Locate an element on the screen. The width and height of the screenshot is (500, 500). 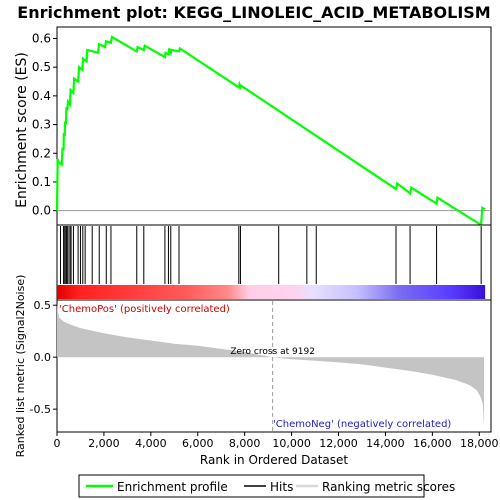
metric-x-tick-label: 0 is located at coordinates (57, 443).